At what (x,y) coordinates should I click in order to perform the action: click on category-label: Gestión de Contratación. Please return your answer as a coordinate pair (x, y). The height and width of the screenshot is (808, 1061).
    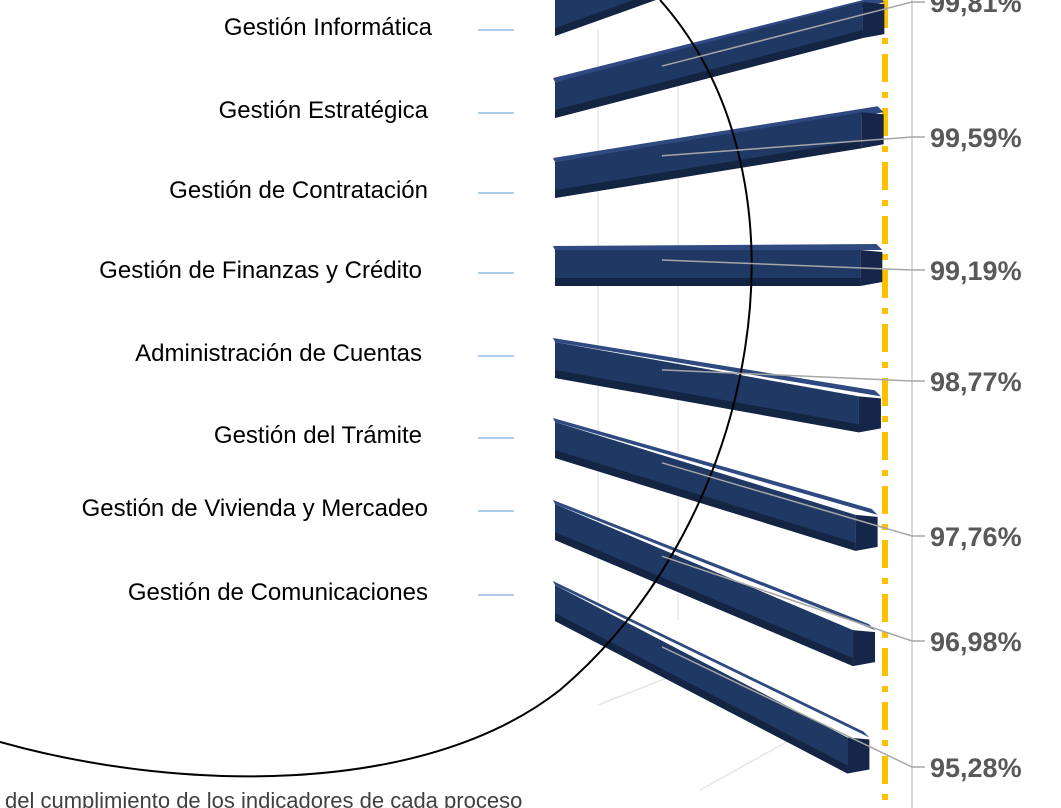
    Looking at the image, I should click on (298, 190).